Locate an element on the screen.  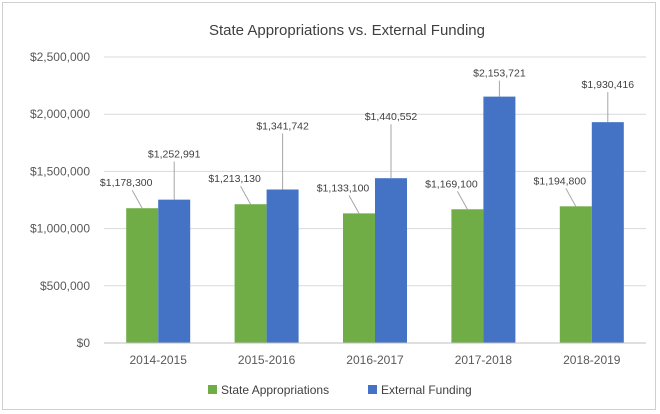
data-label: $1,440,552 is located at coordinates (391, 117).